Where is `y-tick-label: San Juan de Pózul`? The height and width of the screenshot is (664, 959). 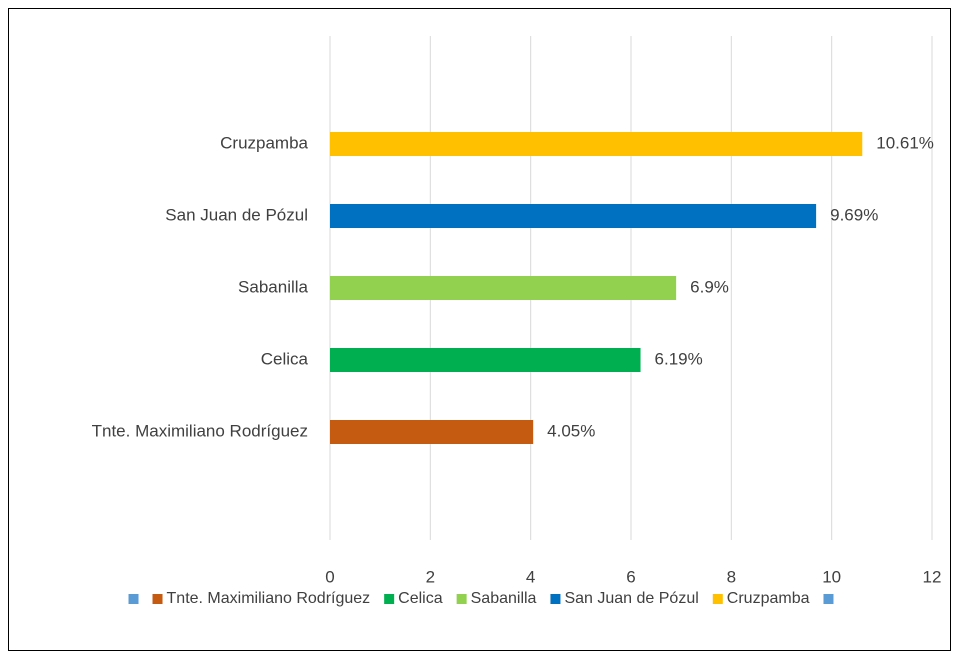
y-tick-label: San Juan de Pózul is located at coordinates (236, 214).